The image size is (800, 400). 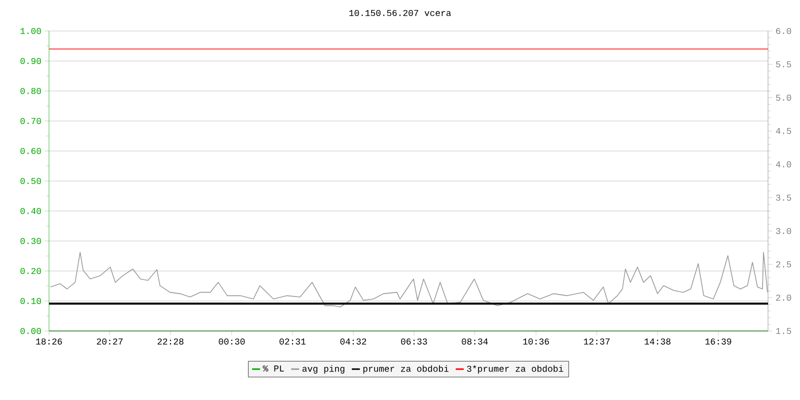 I want to click on x-tick-label: 08:34, so click(x=475, y=341).